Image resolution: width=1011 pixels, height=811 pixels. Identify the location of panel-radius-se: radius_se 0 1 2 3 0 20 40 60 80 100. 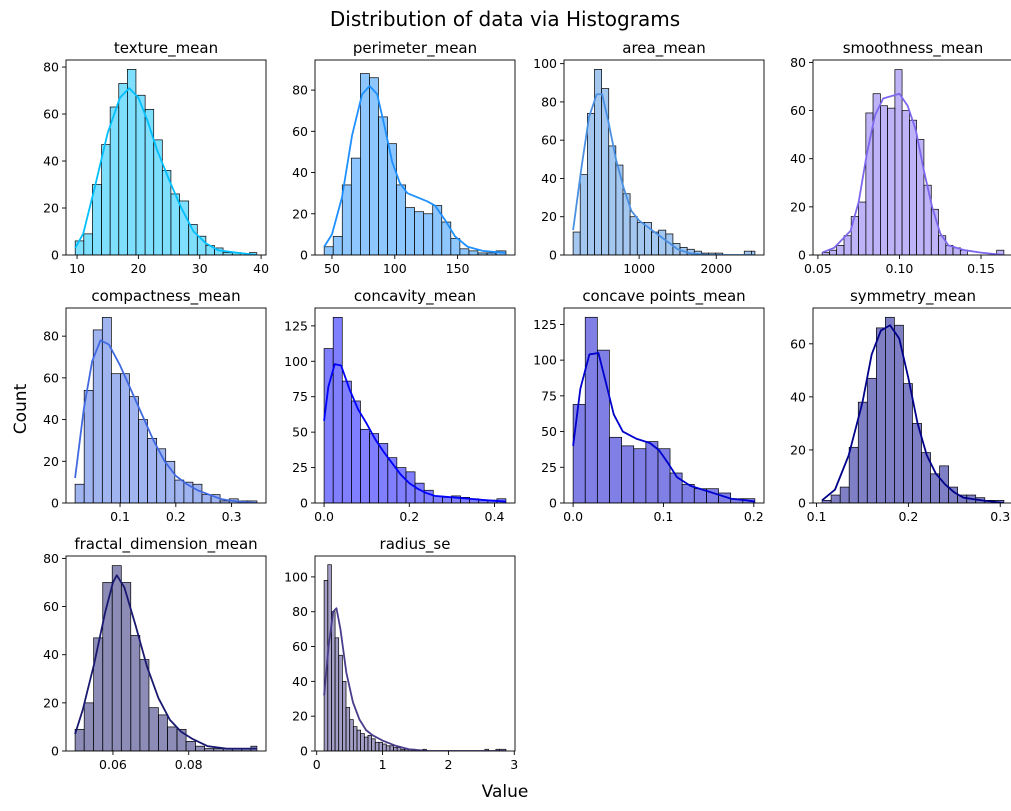
(401, 653).